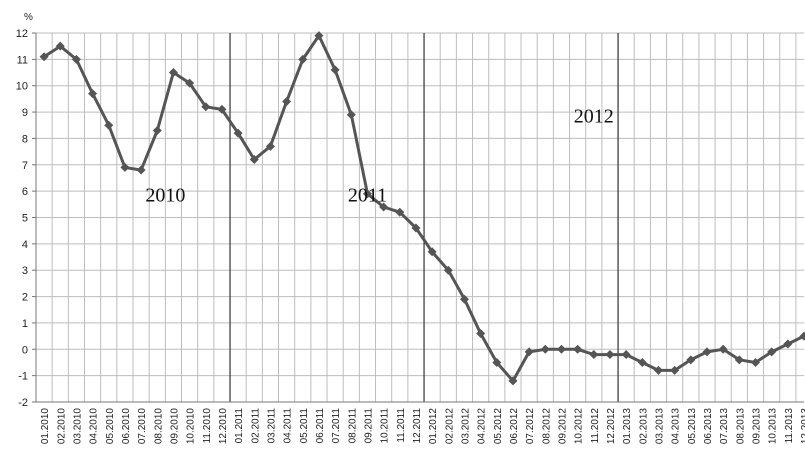 Image resolution: width=805 pixels, height=459 pixels. What do you see at coordinates (379, 156) in the screenshot?
I see `year-labels: 2010201120122013` at bounding box center [379, 156].